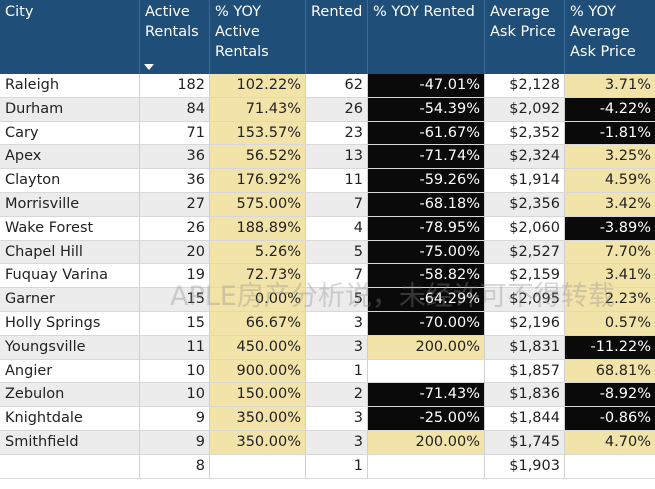 The width and height of the screenshot is (655, 489). What do you see at coordinates (70, 37) in the screenshot?
I see `header-city: City` at bounding box center [70, 37].